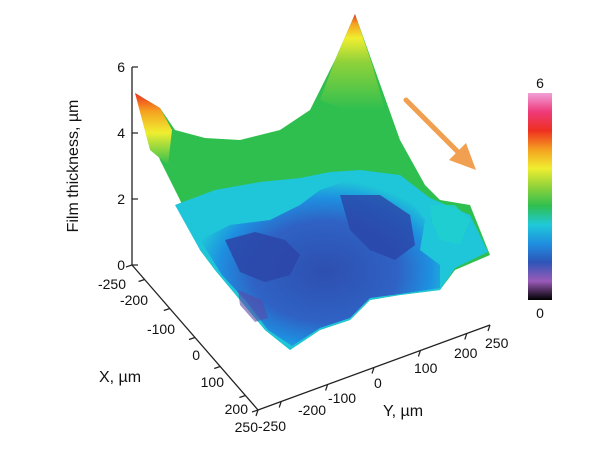 This screenshot has width=600, height=455. Describe the element at coordinates (439, 133) in the screenshot. I see `direction-arrow` at that location.